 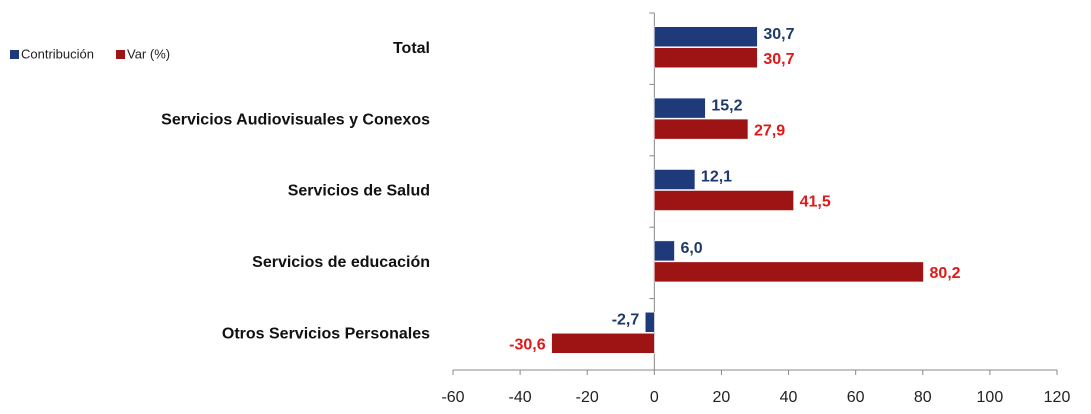 What do you see at coordinates (520, 397) in the screenshot?
I see `x-tick-label: -40` at bounding box center [520, 397].